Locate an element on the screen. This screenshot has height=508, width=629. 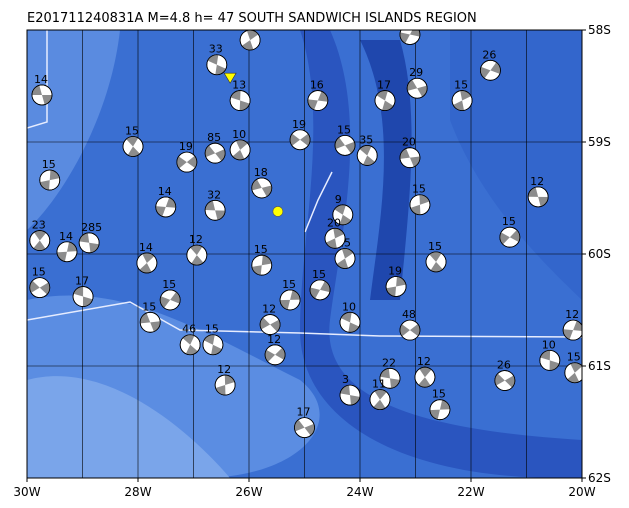
station-marker is located at coordinates (278, 211).